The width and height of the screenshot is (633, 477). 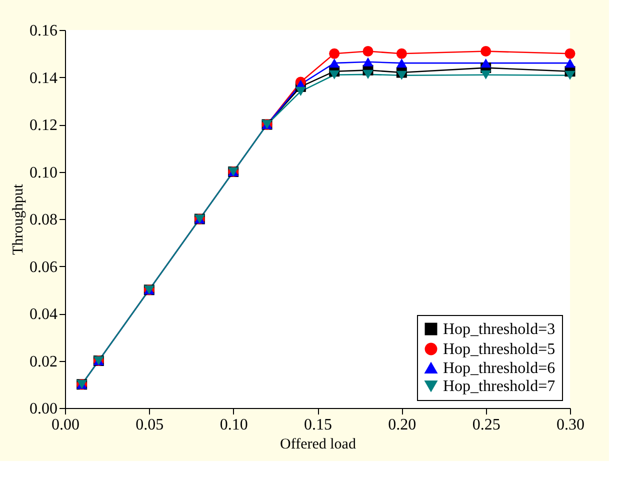 What do you see at coordinates (499, 329) in the screenshot?
I see `legend-label: Hop_threshold=3` at bounding box center [499, 329].